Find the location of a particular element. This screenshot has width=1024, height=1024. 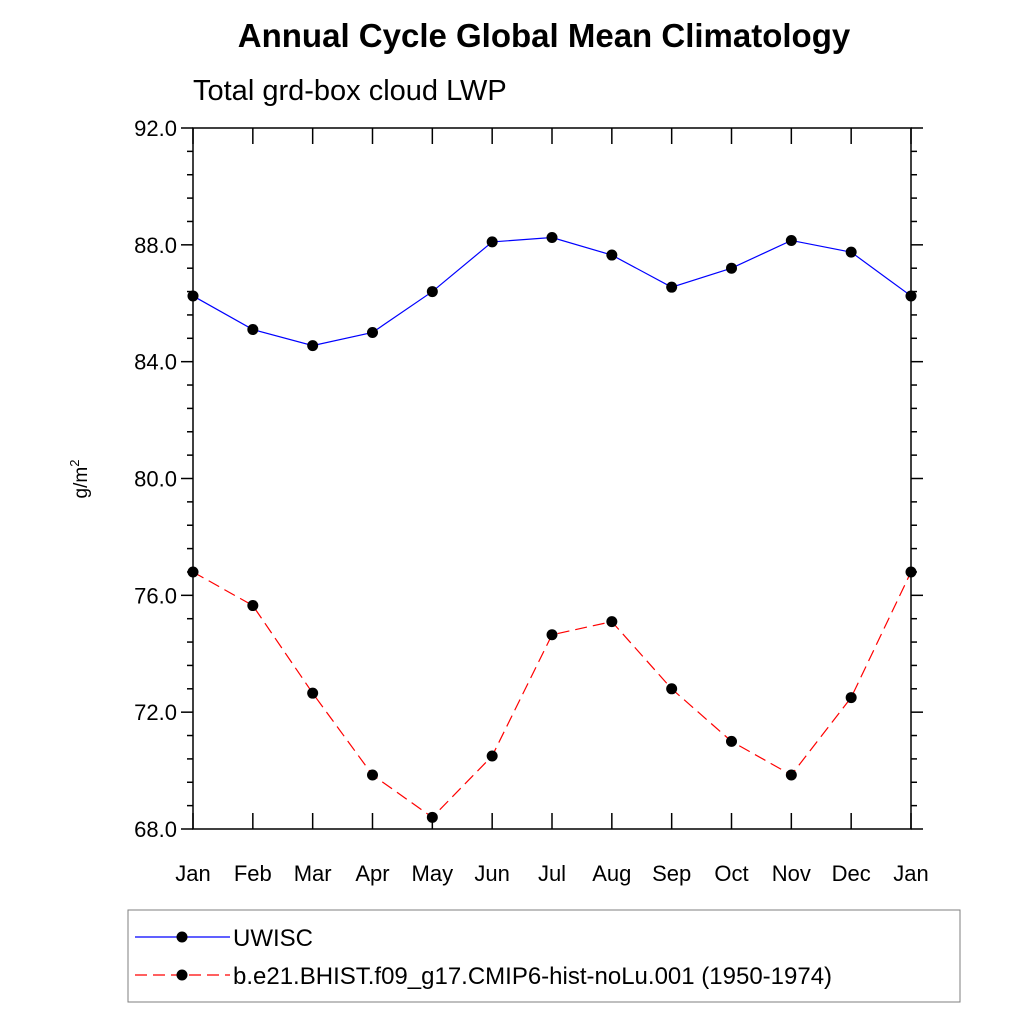

legend-box is located at coordinates (544, 956).